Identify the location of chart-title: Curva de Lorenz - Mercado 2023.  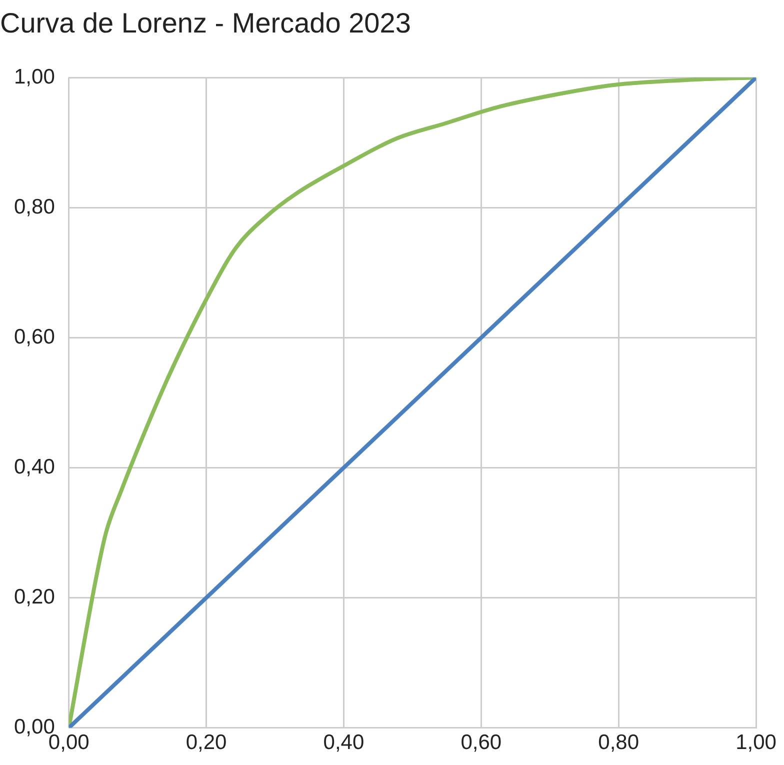
(205, 23).